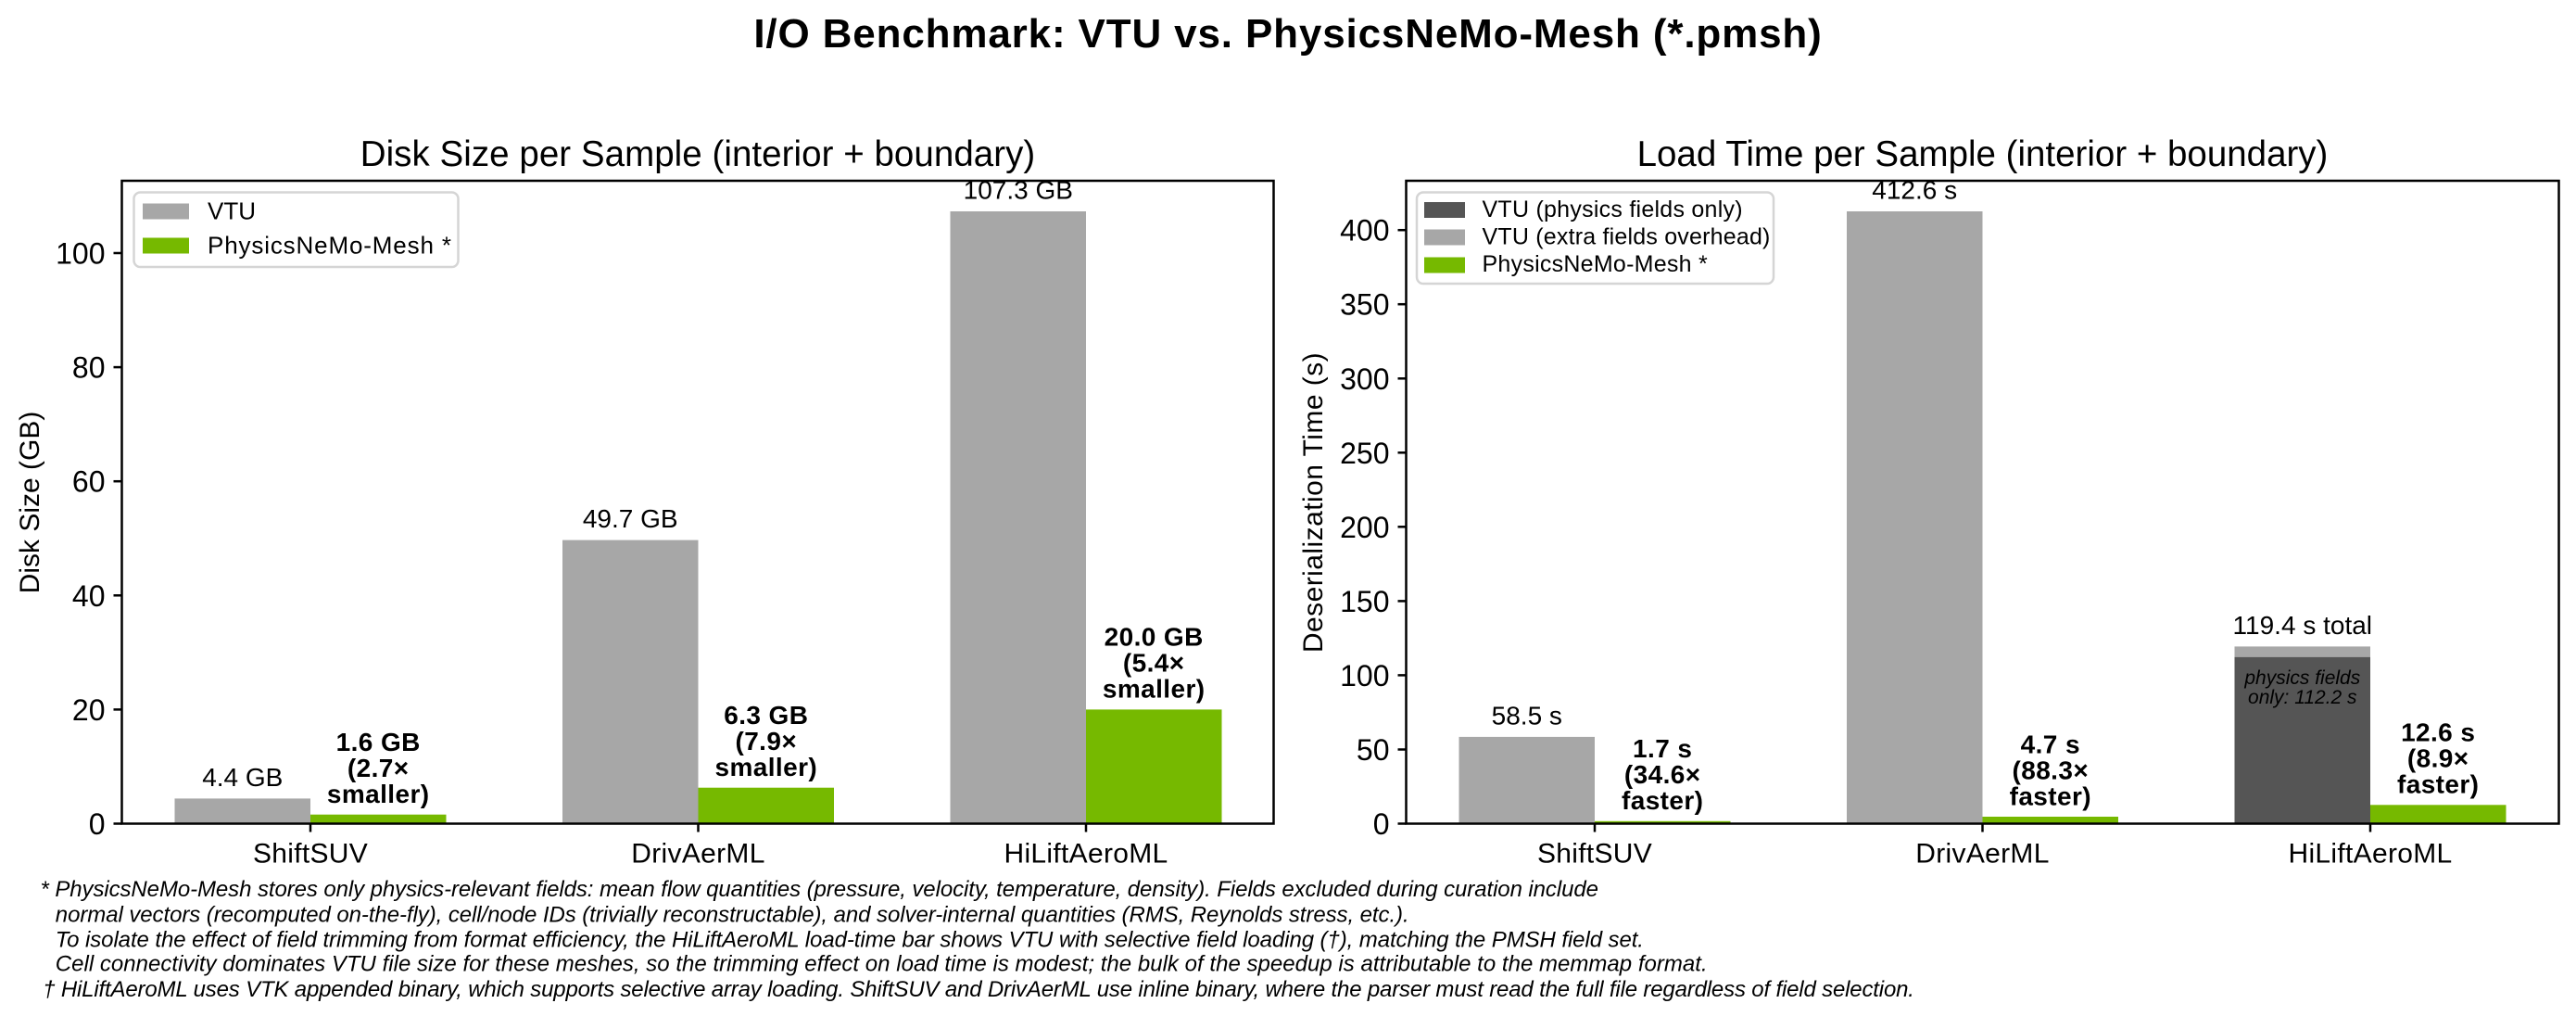  What do you see at coordinates (2303, 625) in the screenshot?
I see `svg-text: 119.4 s total` at bounding box center [2303, 625].